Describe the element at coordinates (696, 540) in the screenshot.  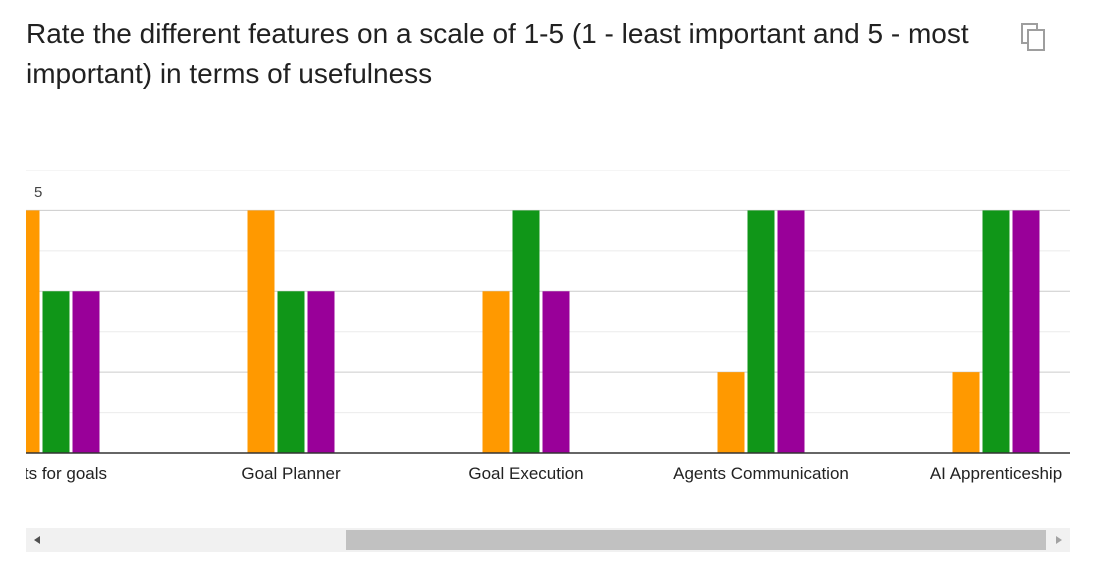
I see `scroll-thumb` at that location.